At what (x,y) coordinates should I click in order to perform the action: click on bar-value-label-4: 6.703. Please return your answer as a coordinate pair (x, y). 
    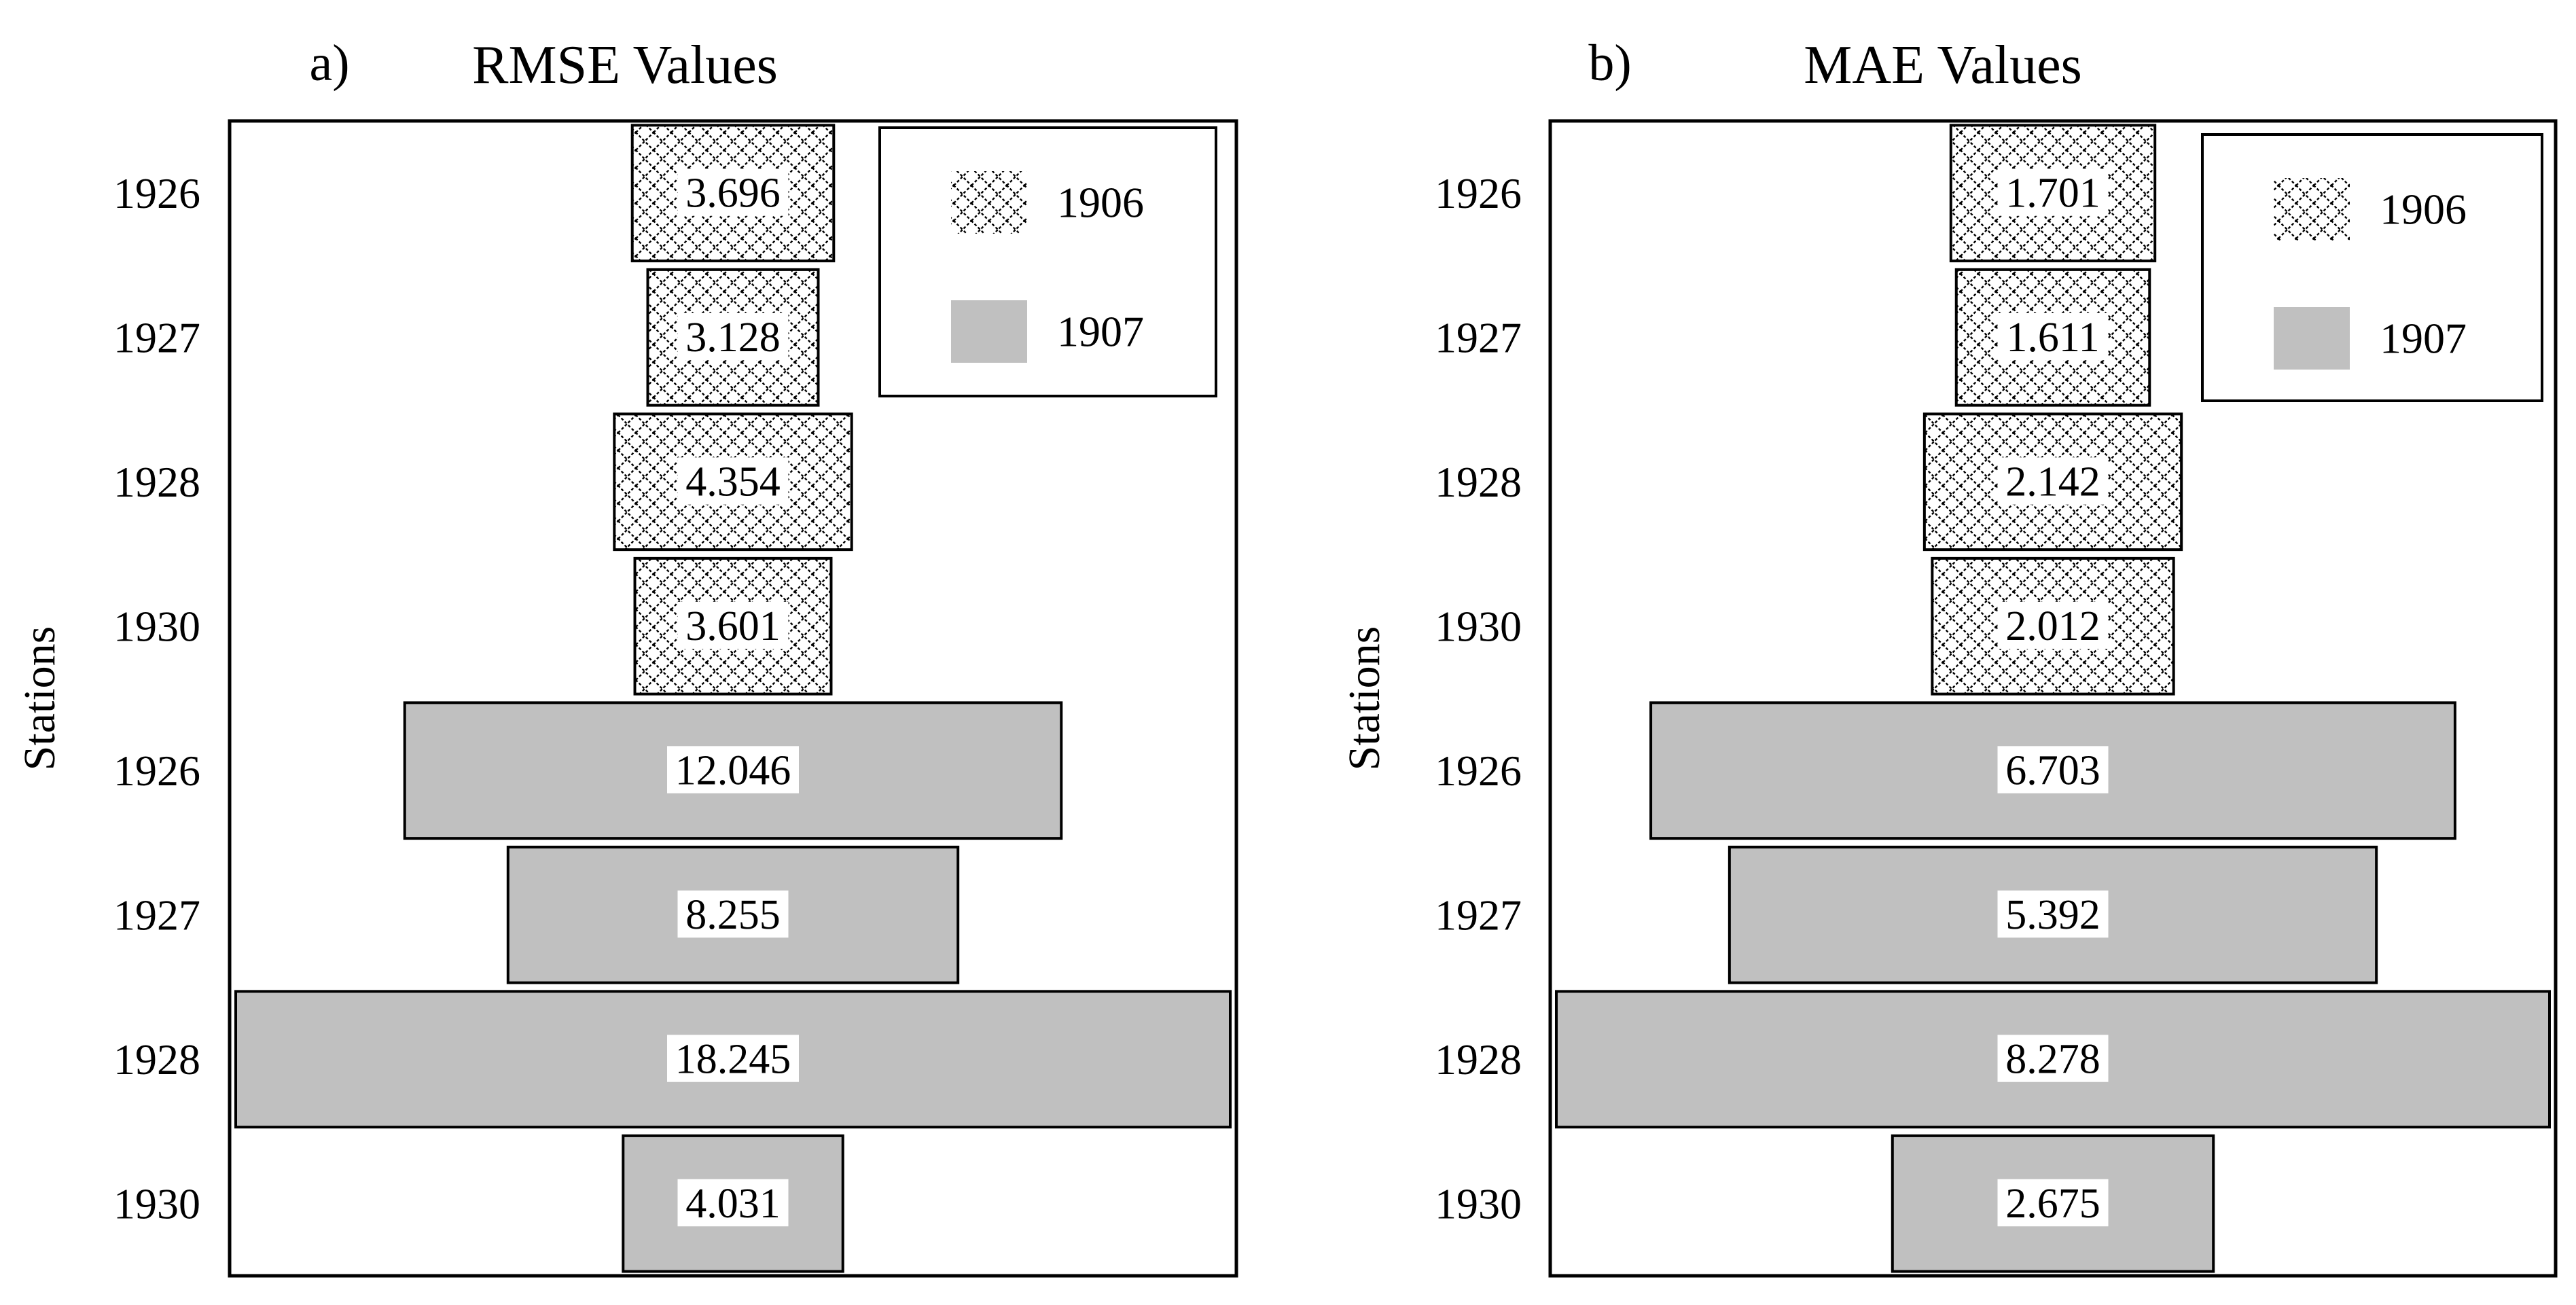
    Looking at the image, I should click on (2052, 770).